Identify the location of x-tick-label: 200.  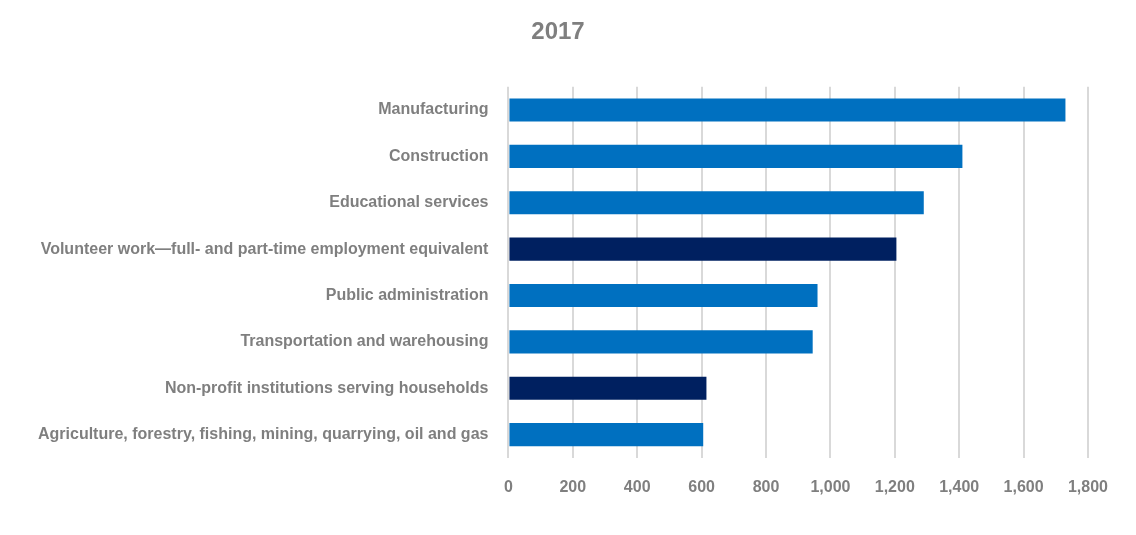
(573, 486).